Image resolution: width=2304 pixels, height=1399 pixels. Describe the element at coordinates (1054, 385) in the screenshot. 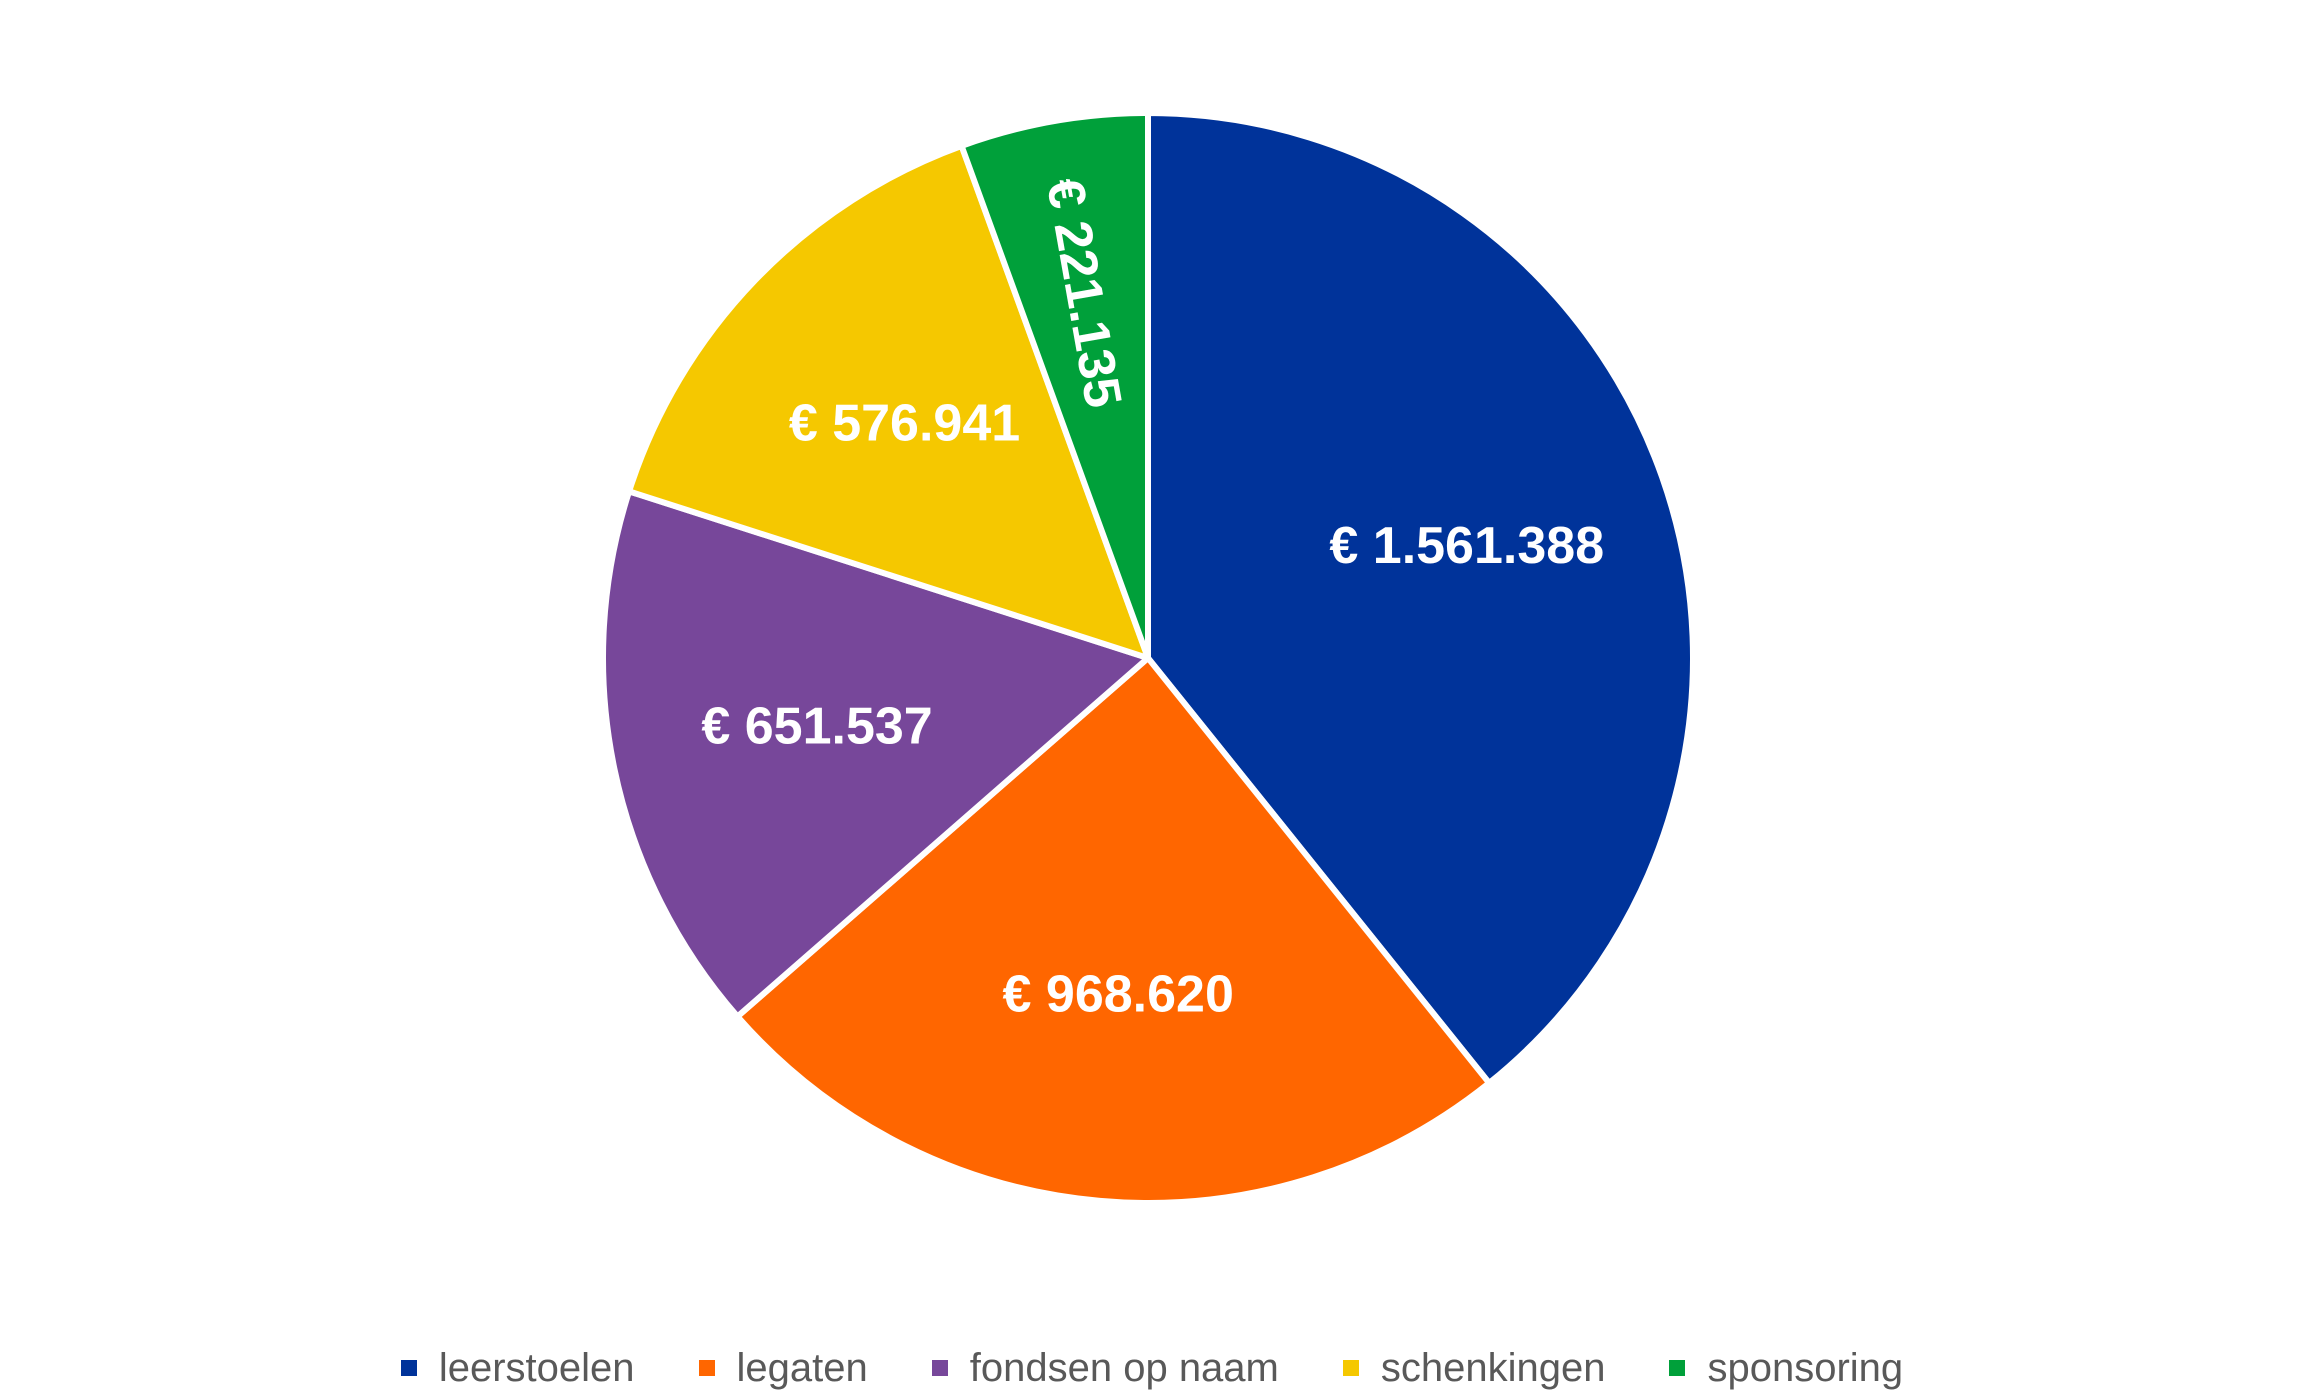

I see `slice-sponsoring` at that location.